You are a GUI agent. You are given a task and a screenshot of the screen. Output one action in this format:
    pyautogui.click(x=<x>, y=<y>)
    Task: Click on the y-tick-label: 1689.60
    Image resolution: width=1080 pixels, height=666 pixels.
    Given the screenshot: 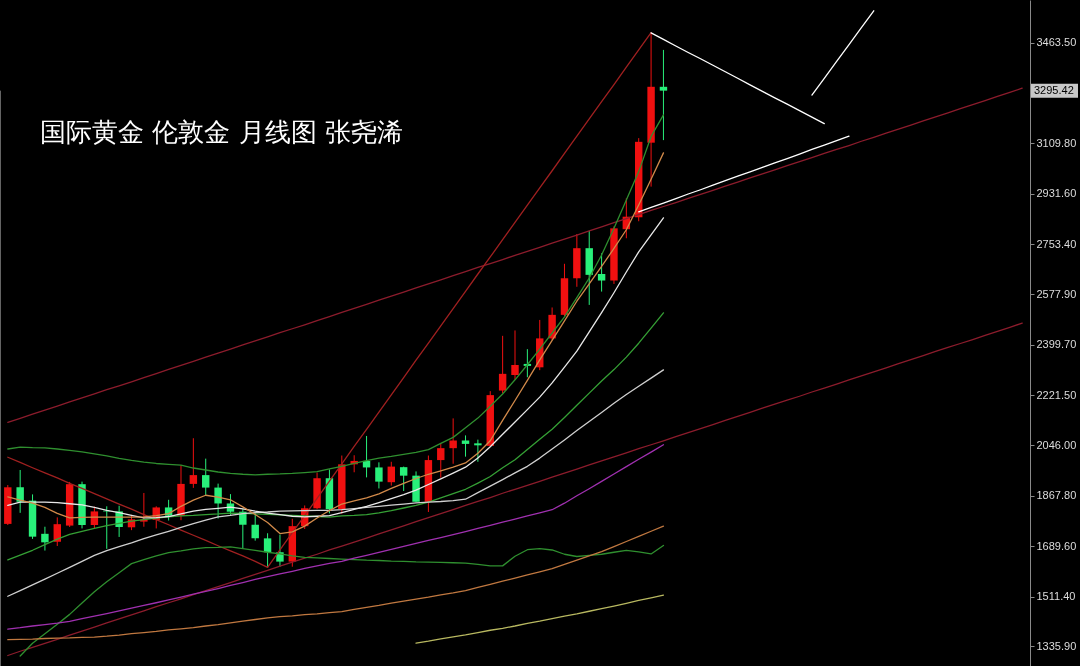 What is the action you would take?
    pyautogui.click(x=1056, y=545)
    